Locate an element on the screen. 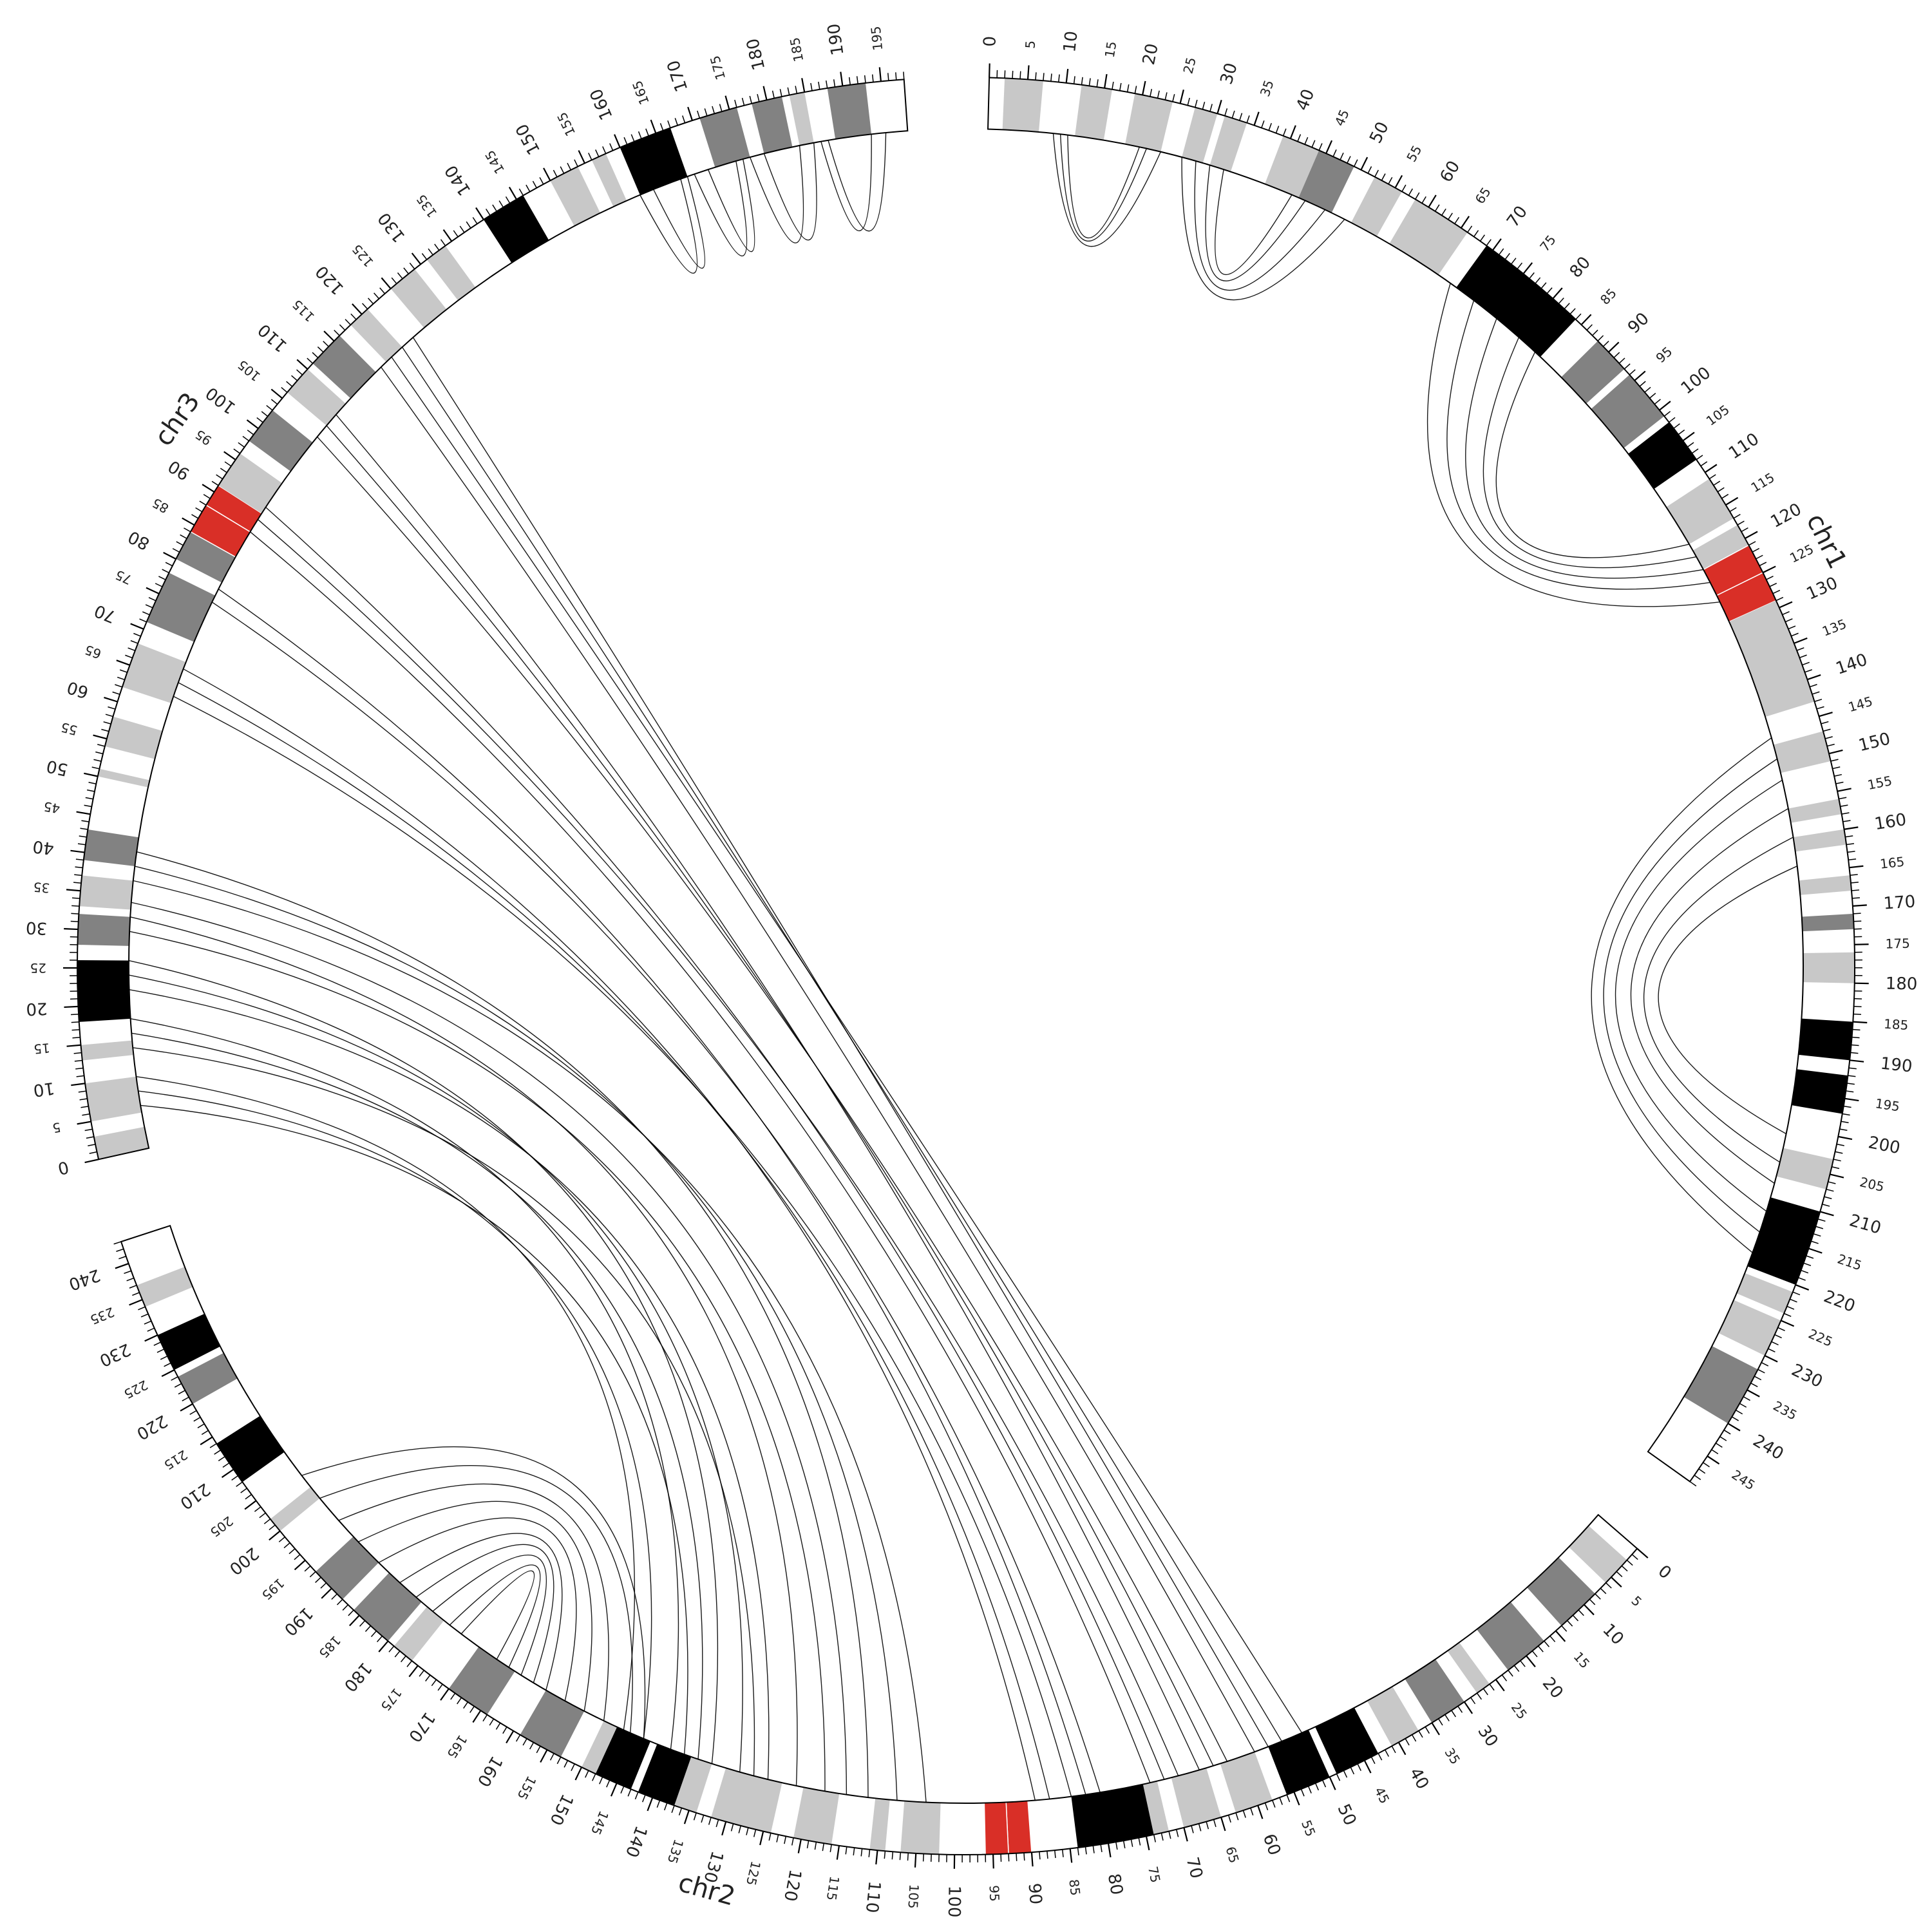  tick-label: 155 is located at coordinates (566, 124).